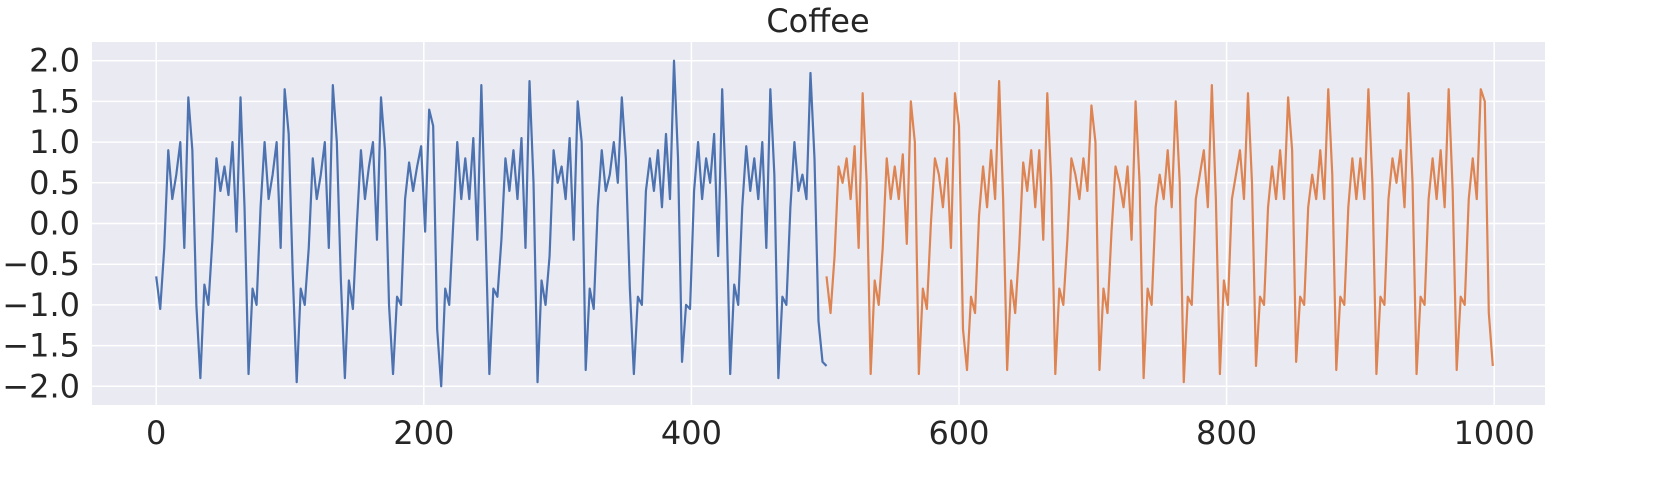  Describe the element at coordinates (41, 305) in the screenshot. I see `y-tick-label: −1.0` at that location.